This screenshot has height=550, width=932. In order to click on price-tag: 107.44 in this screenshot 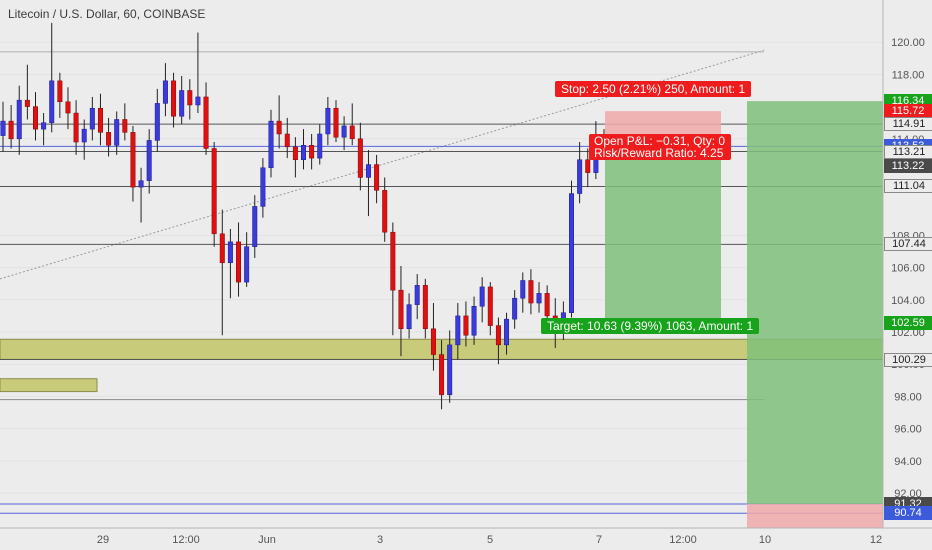, I will do `click(908, 244)`.